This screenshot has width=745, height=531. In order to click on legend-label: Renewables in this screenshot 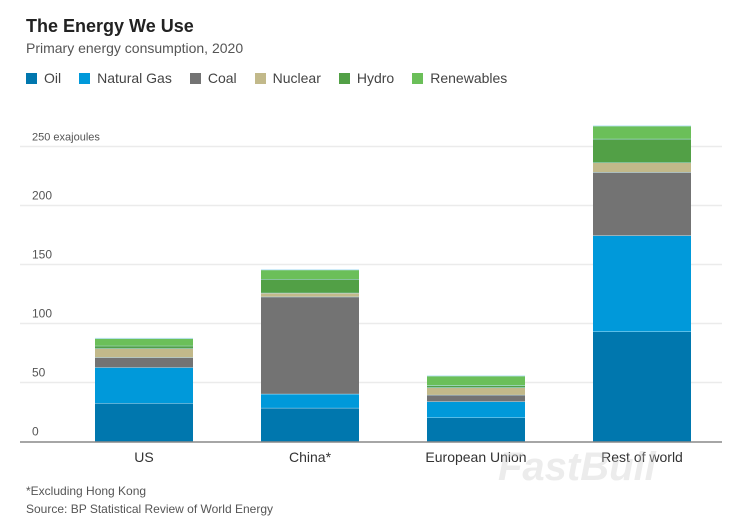, I will do `click(469, 78)`.